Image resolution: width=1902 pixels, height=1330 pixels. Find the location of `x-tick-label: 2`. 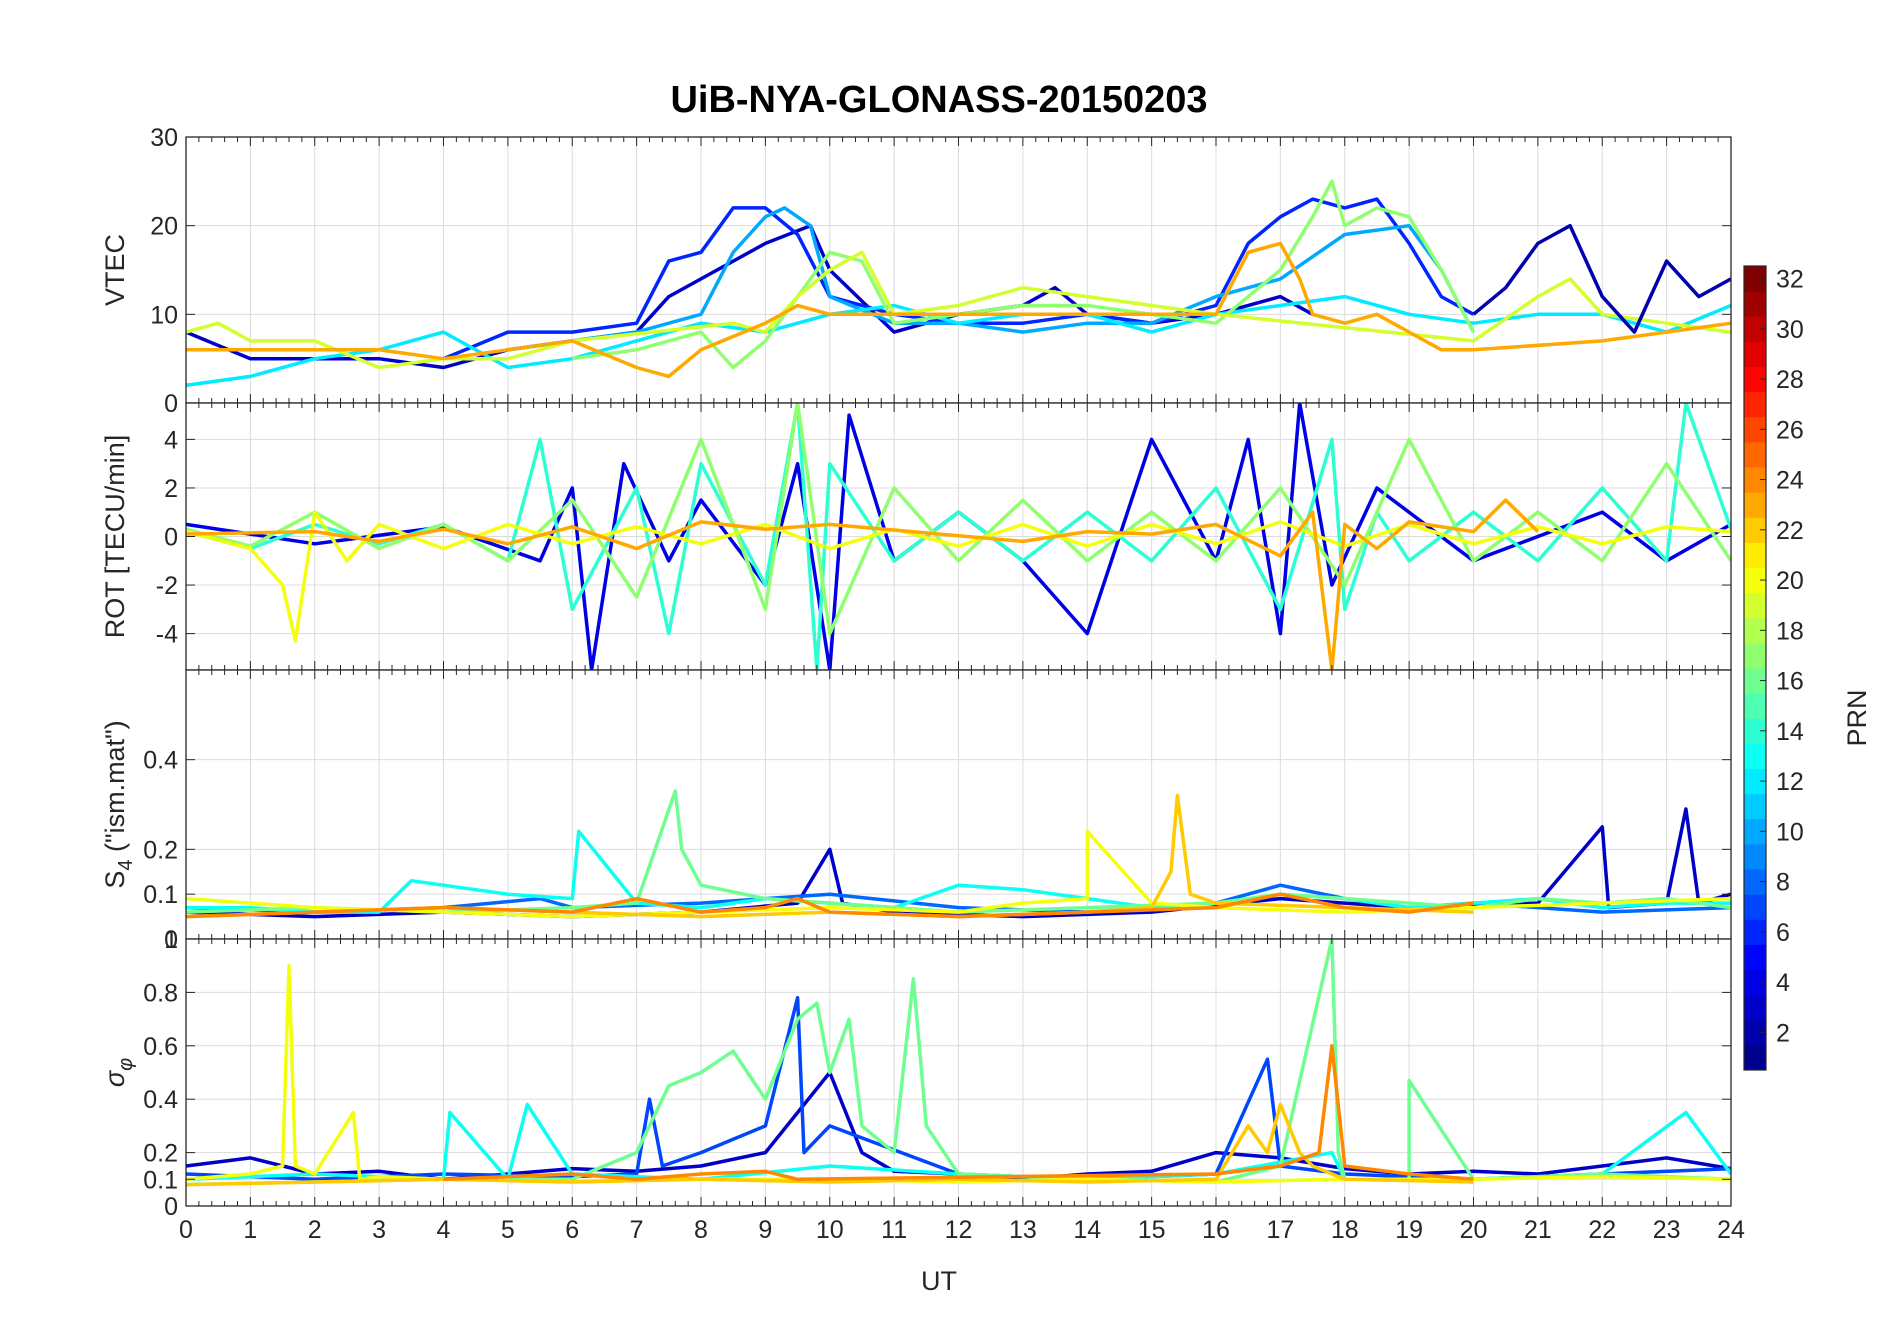

x-tick-label: 2 is located at coordinates (315, 1230).